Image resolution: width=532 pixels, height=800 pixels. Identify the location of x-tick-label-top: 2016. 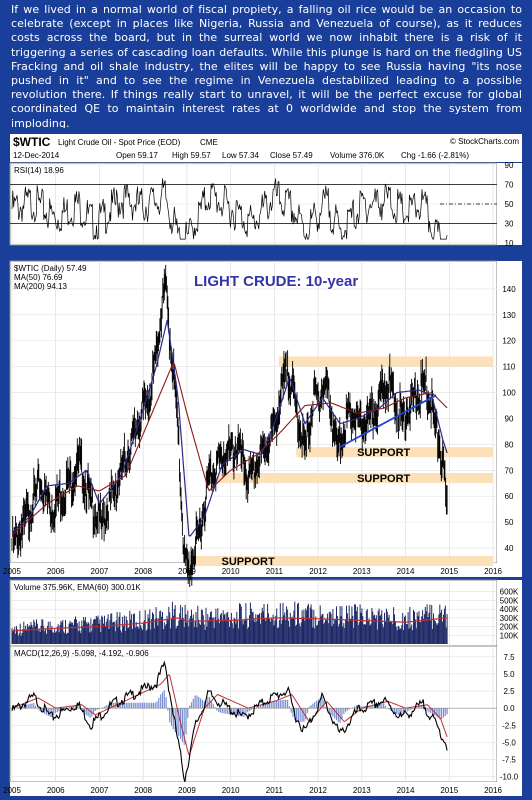
(493, 571).